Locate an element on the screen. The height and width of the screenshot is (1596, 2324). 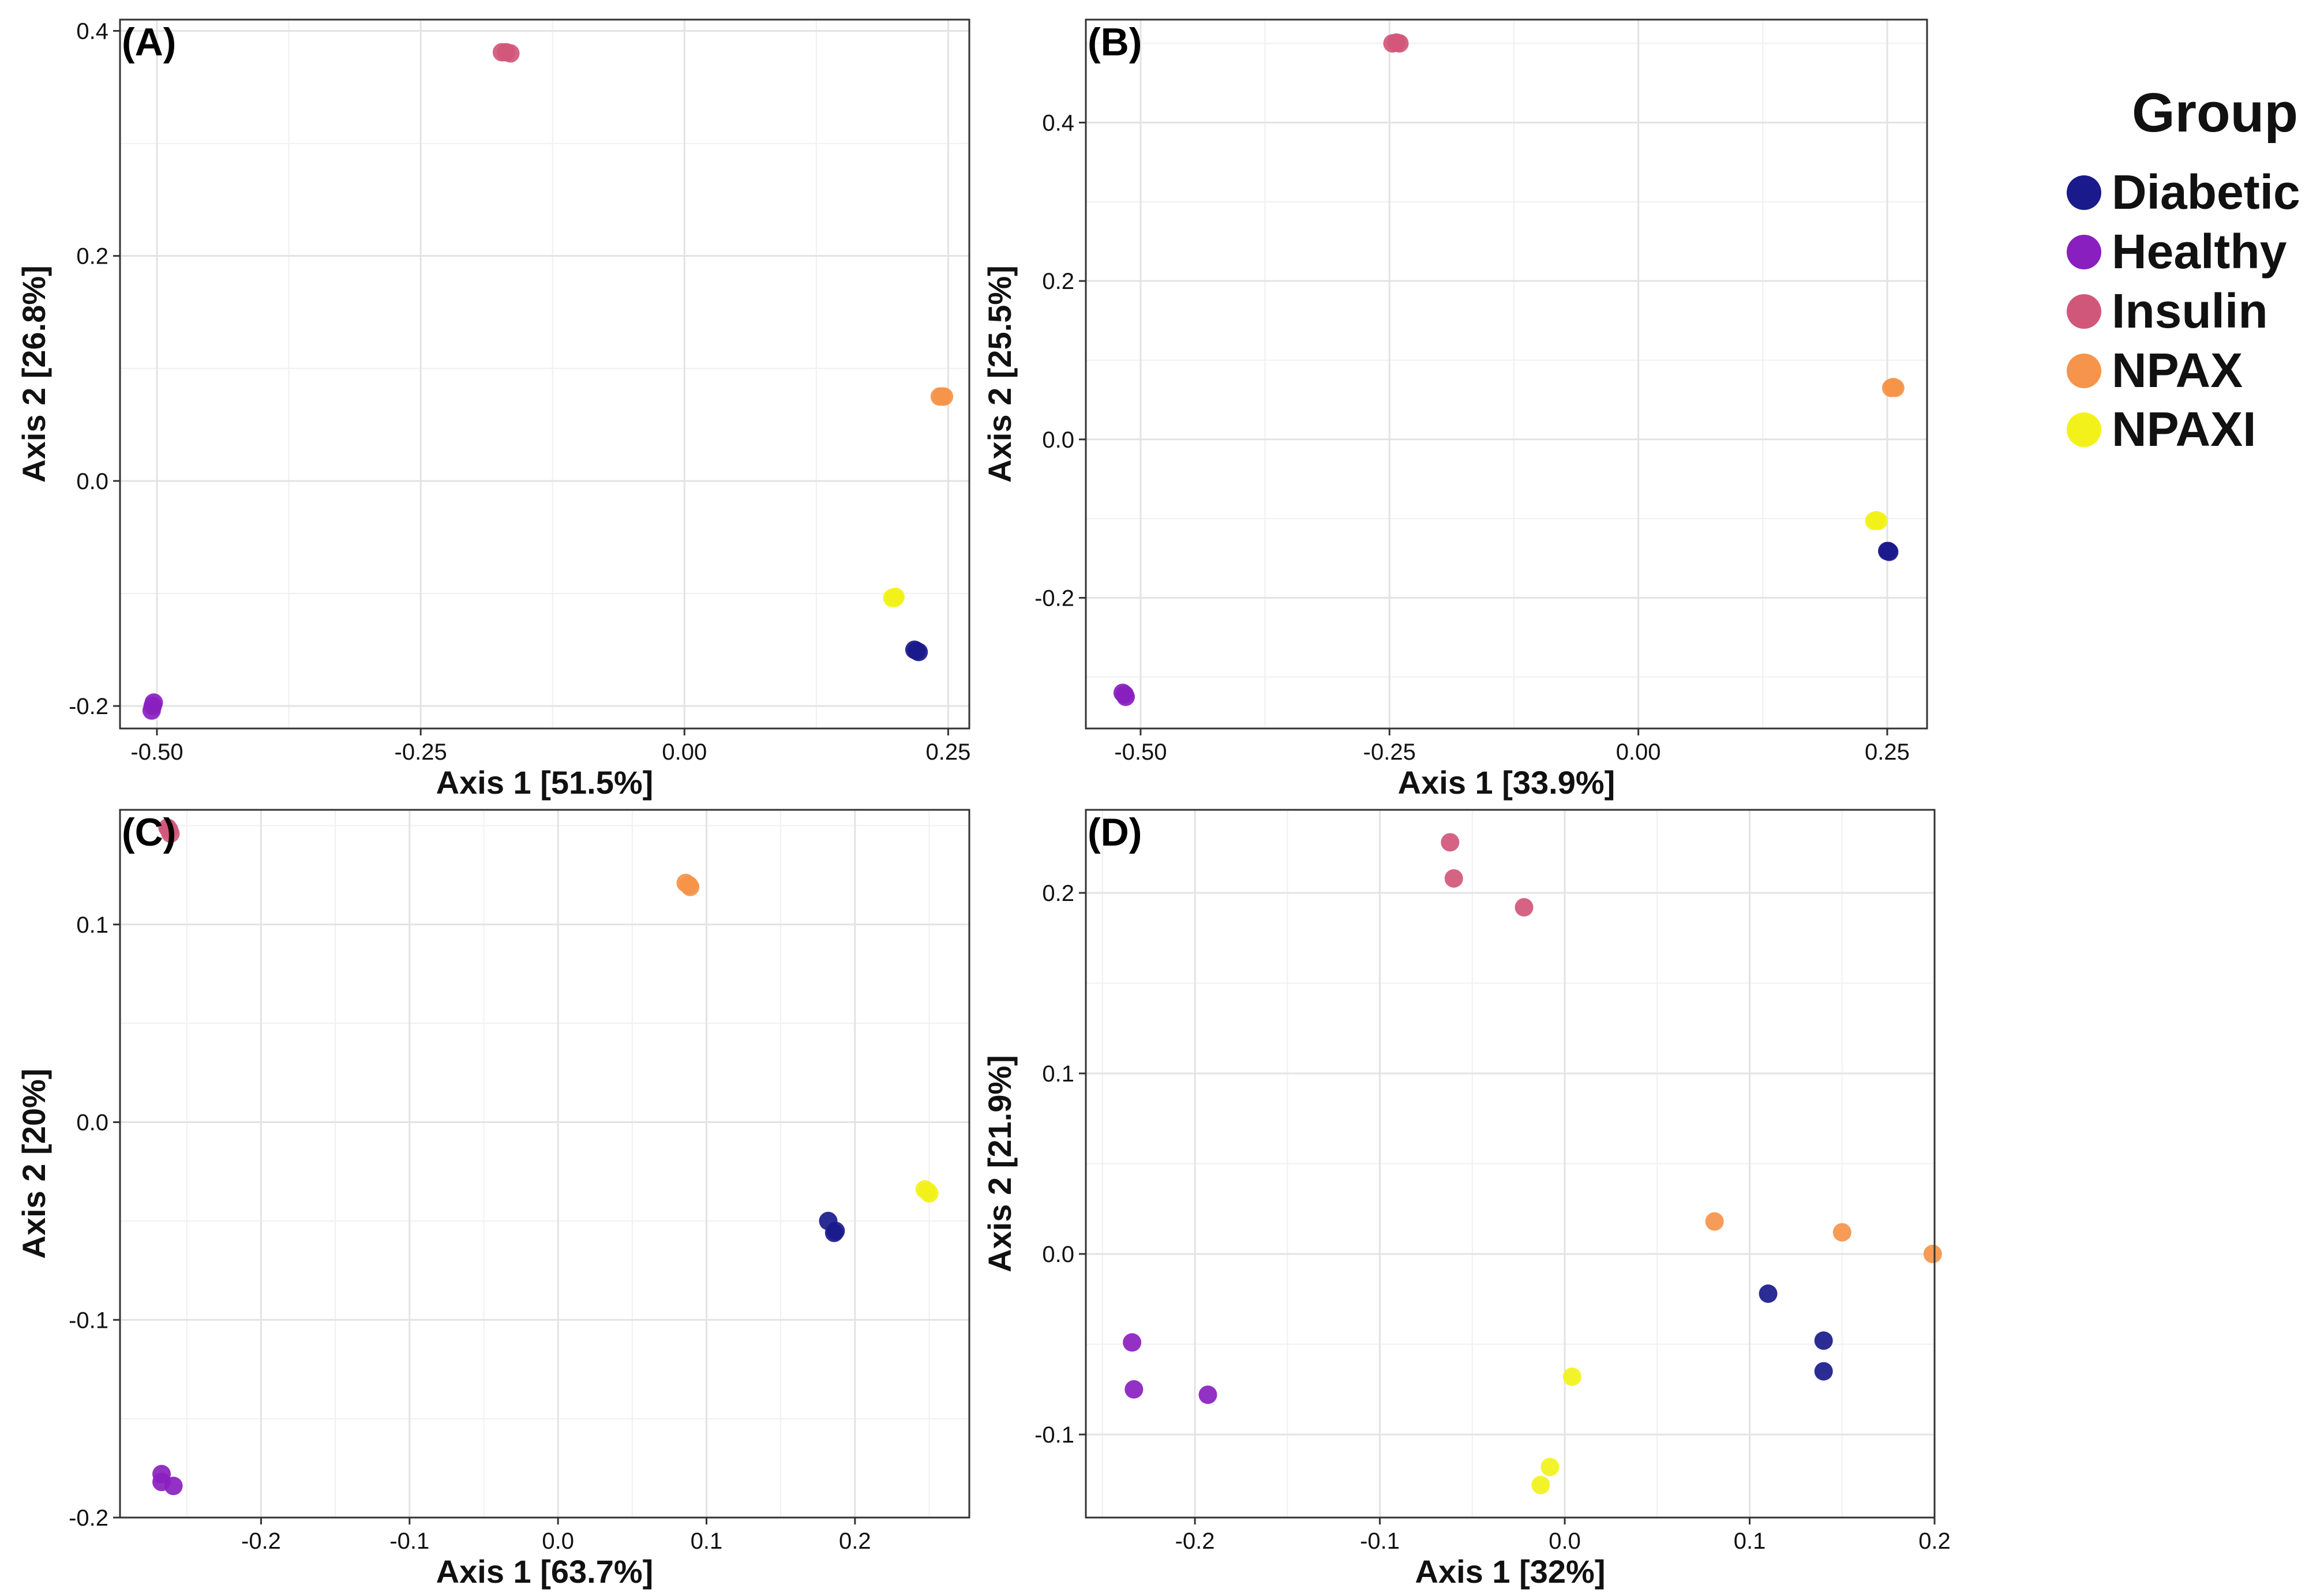
legend-swatch-npaxi is located at coordinates (2084, 429).